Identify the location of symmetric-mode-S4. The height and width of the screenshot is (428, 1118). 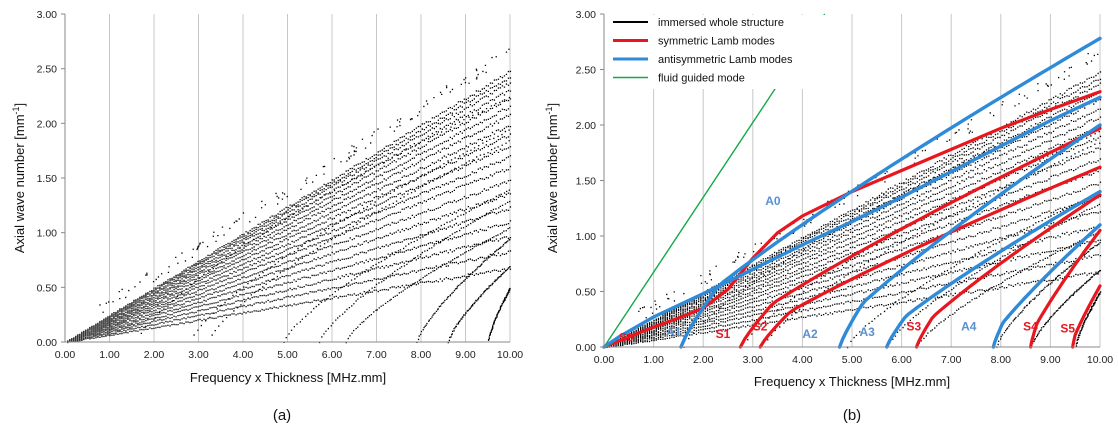
(1065, 288).